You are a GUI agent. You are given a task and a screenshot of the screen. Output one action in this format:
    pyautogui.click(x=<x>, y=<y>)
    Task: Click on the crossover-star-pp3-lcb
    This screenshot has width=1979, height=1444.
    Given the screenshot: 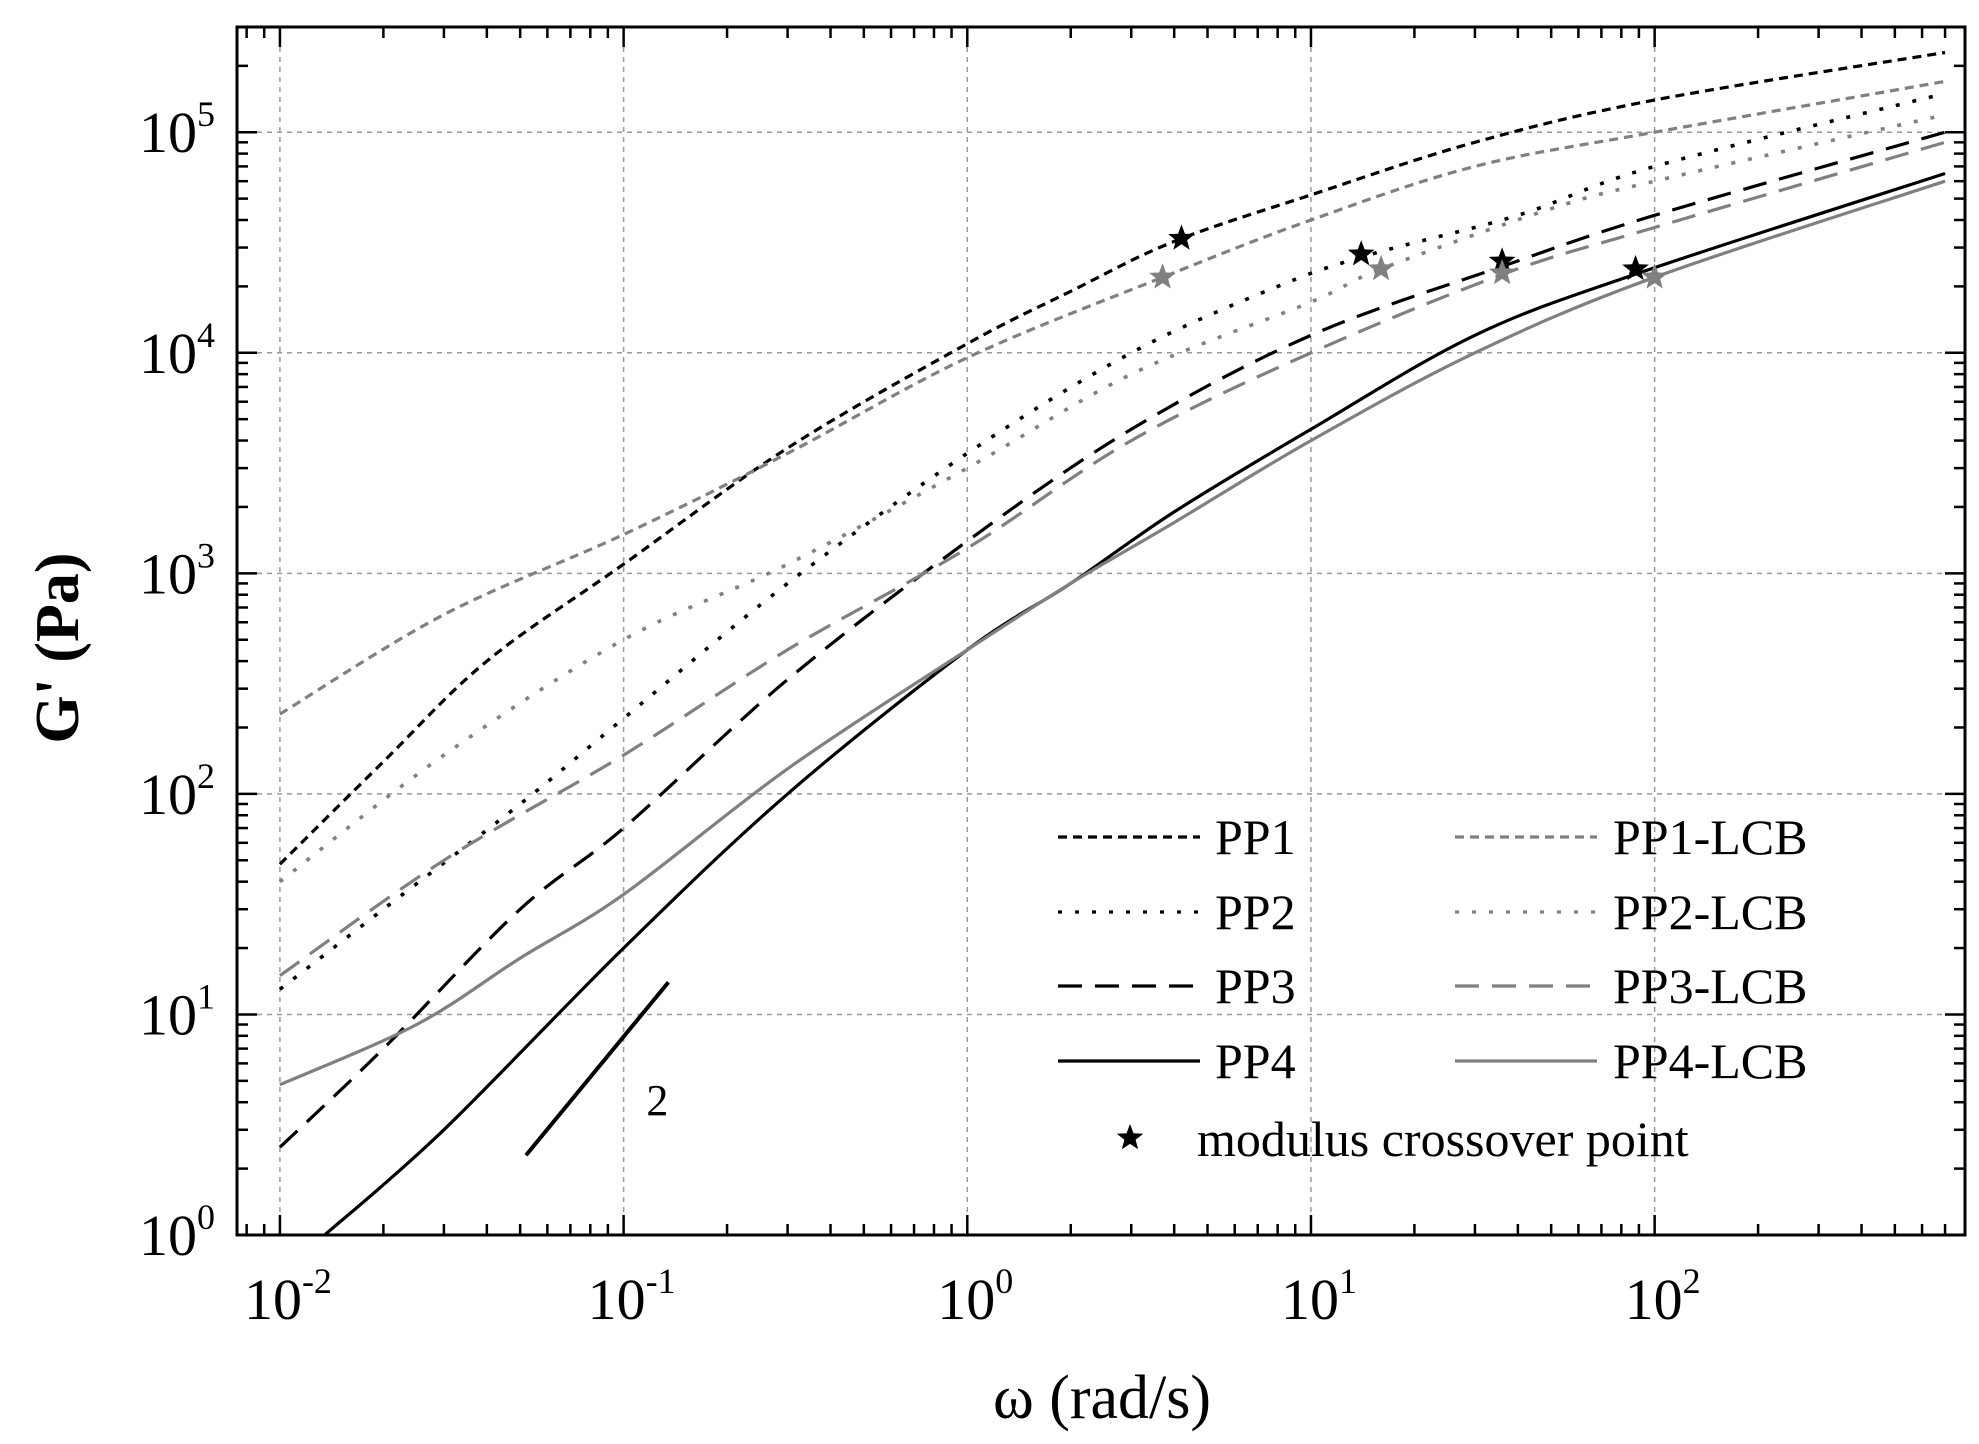 What is the action you would take?
    pyautogui.click(x=1502, y=272)
    